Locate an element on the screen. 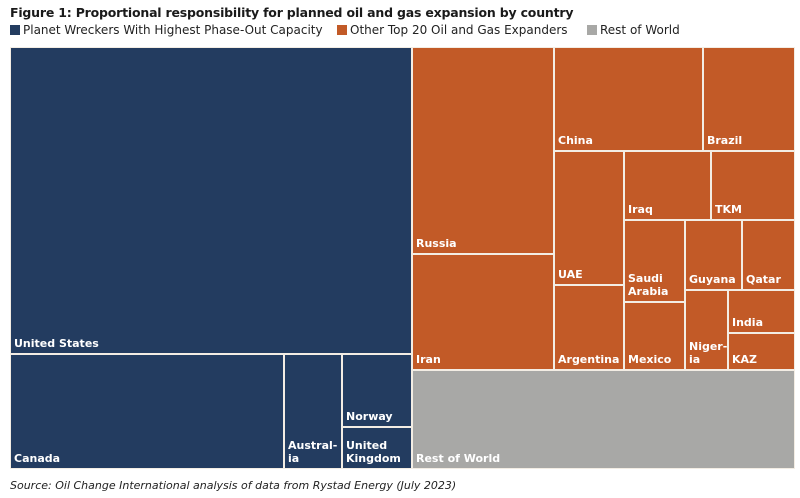  treemap-label-tkm: TKM is located at coordinates (728, 209).